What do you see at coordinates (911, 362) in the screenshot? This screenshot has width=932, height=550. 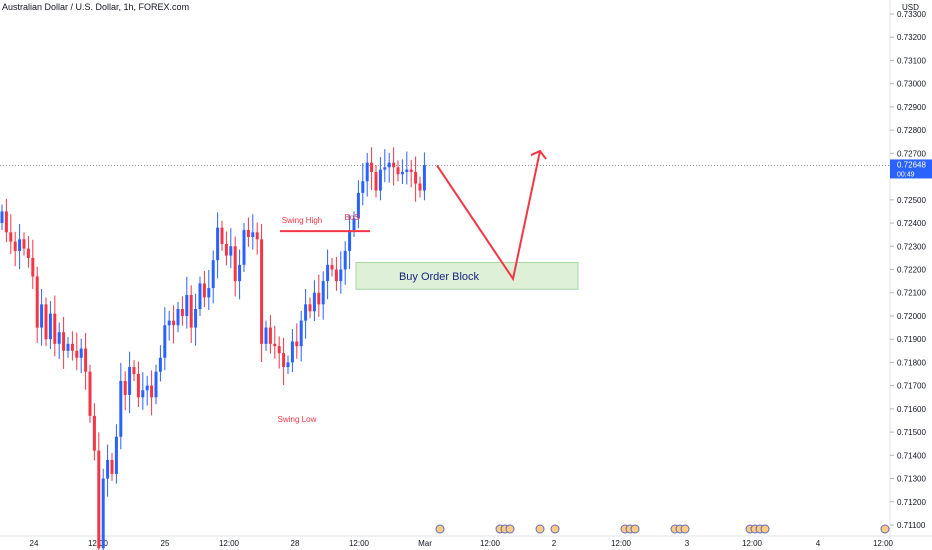 I see `price-tick-label: 0.71800` at bounding box center [911, 362].